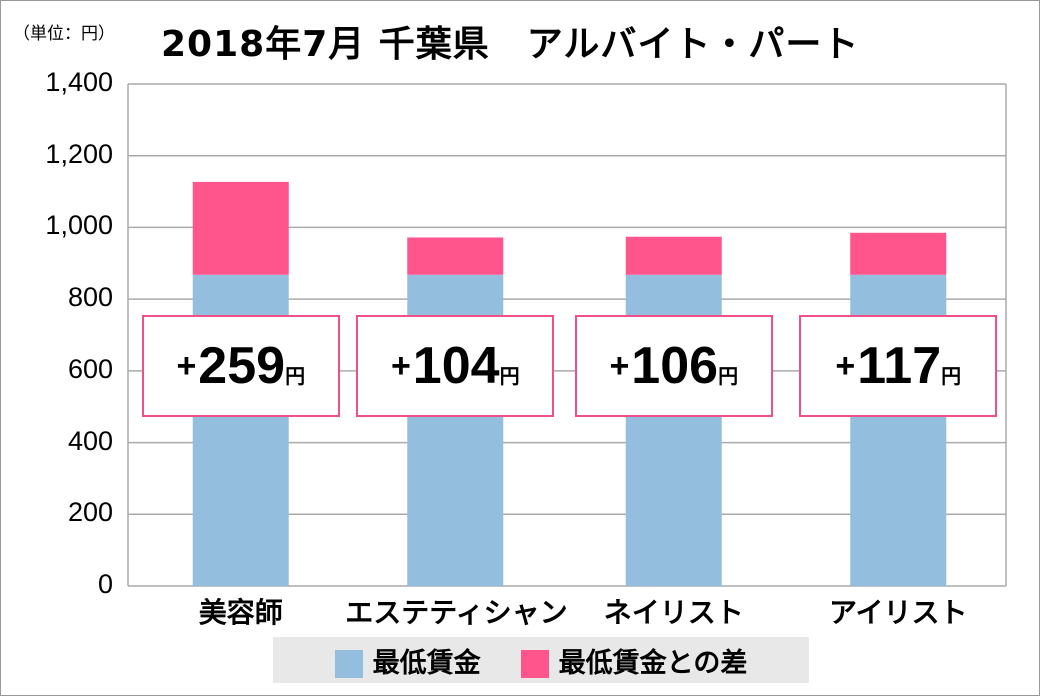 The width and height of the screenshot is (1040, 696). I want to click on diff-label-value: 259, so click(242, 366).